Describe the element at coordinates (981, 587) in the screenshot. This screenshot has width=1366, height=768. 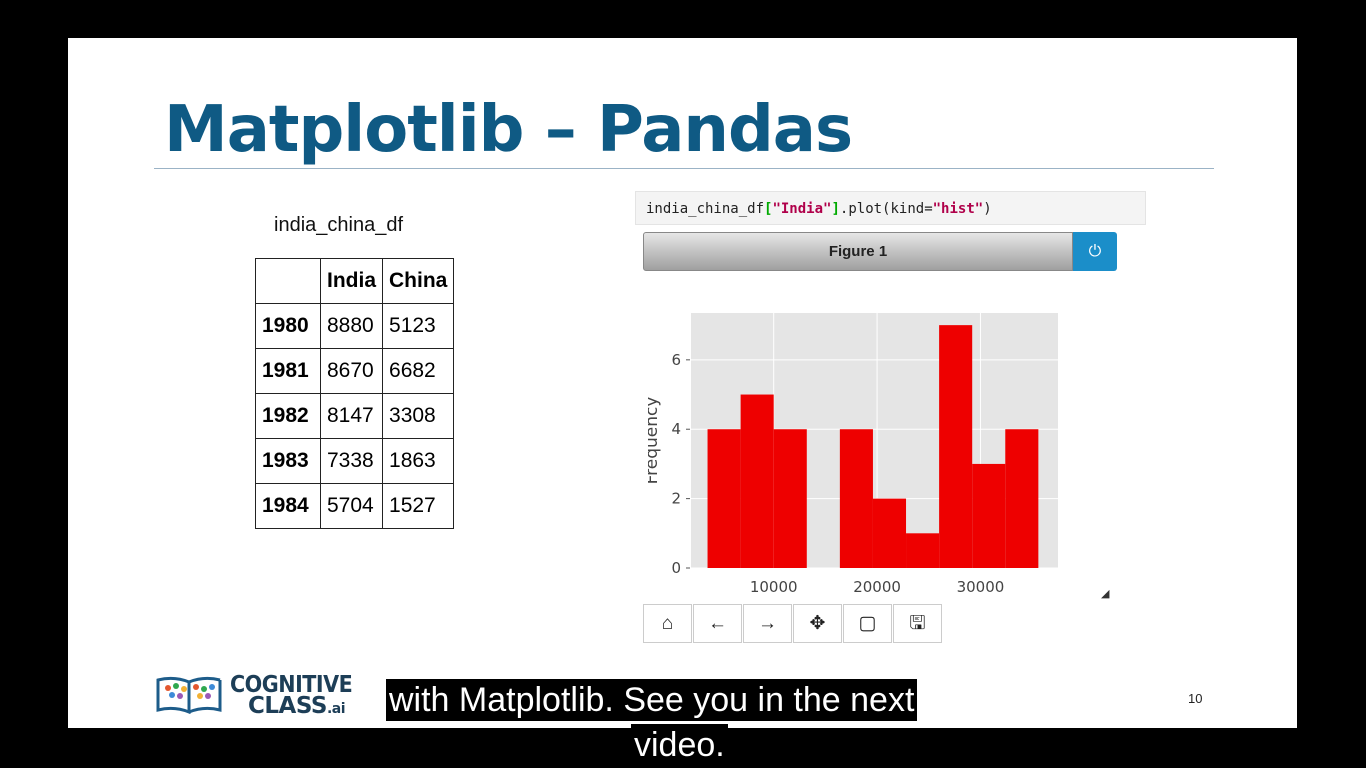
I see `x-tick-label: 30000` at that location.